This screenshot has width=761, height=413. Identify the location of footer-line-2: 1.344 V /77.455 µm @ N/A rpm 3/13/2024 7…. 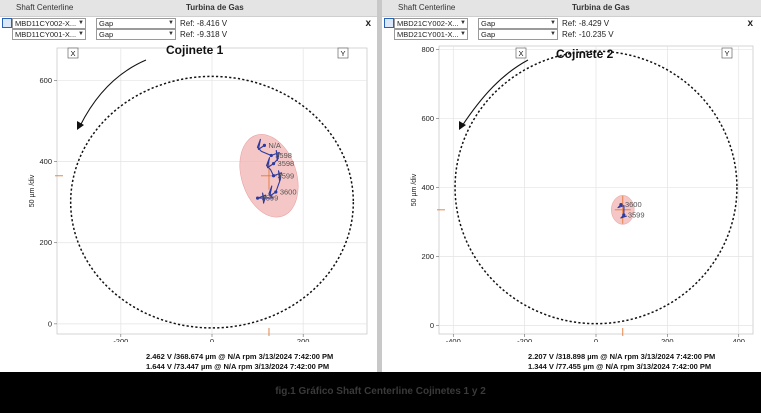
(620, 366).